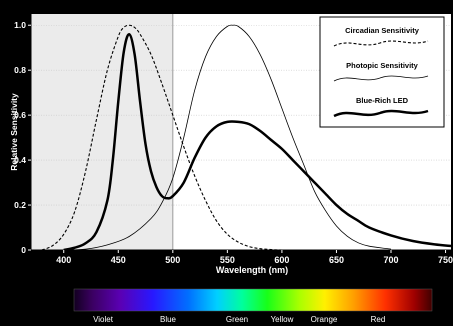  I want to click on legend-label-photopic: Photopic Sensitivity, so click(382, 65).